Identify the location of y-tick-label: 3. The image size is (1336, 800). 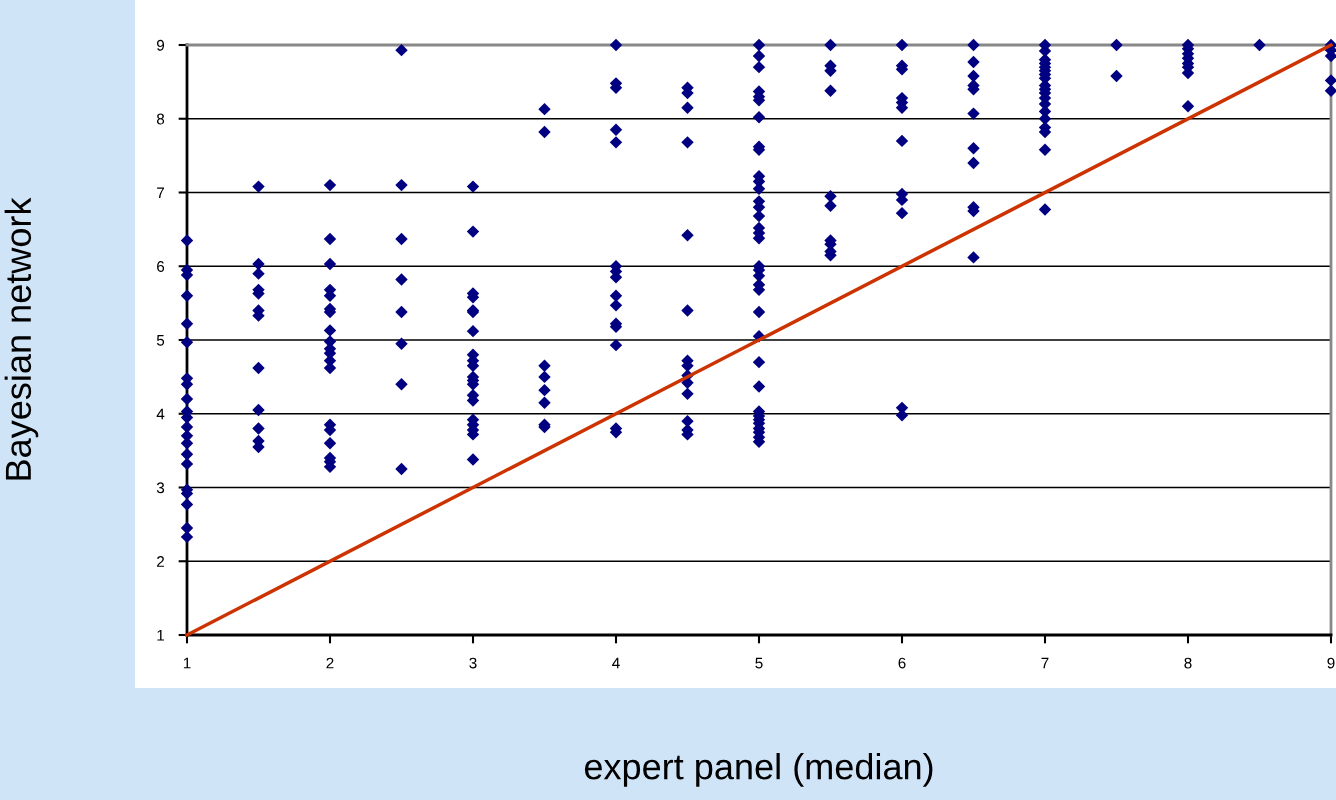
(160, 488).